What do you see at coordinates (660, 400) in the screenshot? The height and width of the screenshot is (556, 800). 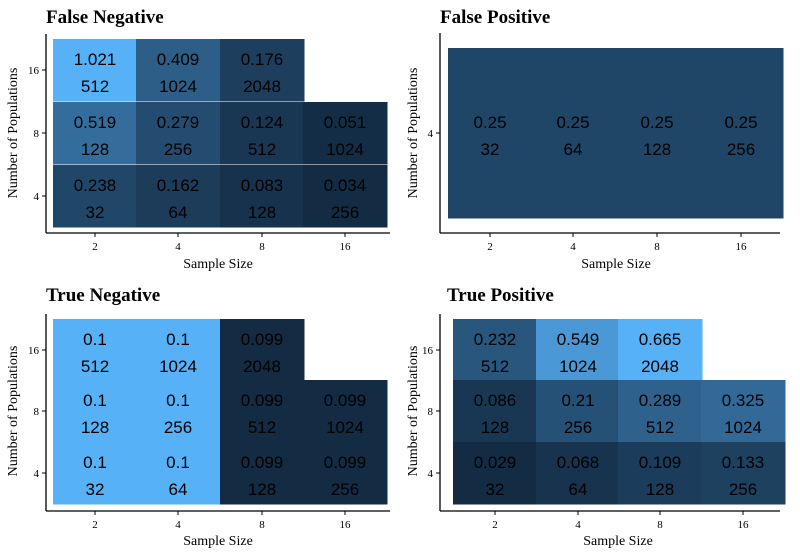 I see `cell-value-label: 0.289` at bounding box center [660, 400].